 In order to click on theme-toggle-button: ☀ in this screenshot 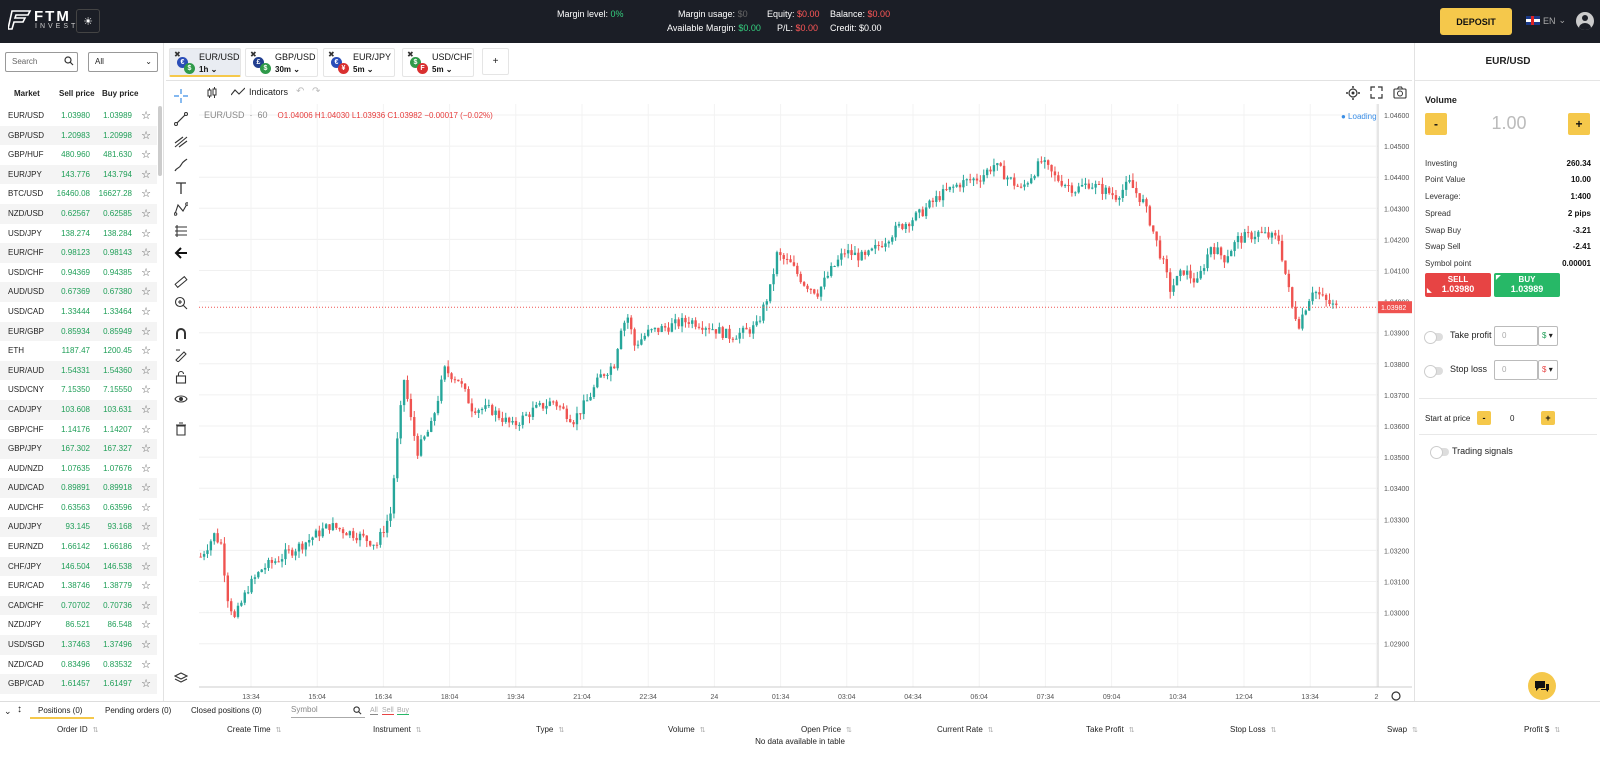, I will do `click(88, 21)`.